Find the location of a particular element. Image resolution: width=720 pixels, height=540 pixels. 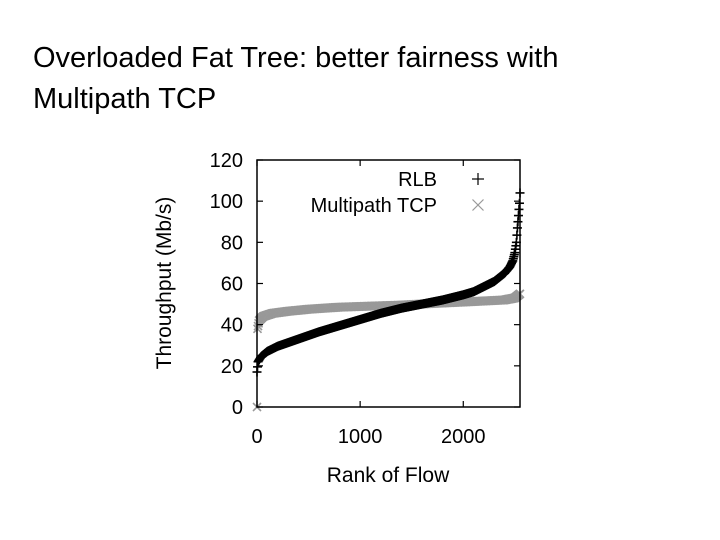

legend-label: Multipath TCP is located at coordinates (374, 206).